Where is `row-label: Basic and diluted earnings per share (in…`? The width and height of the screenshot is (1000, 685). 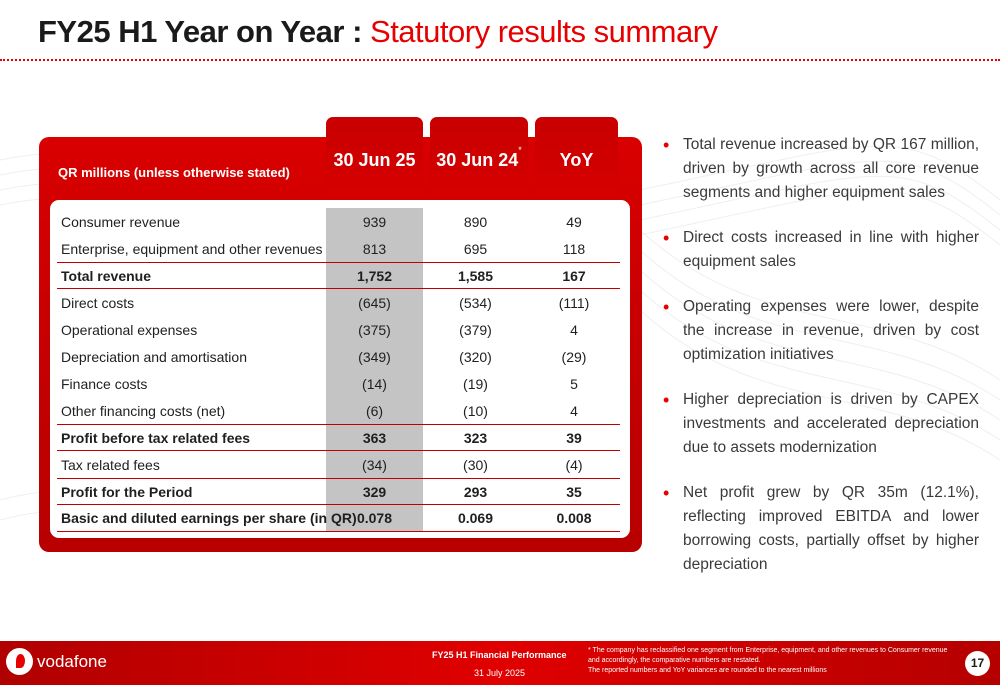
row-label: Basic and diluted earnings per share (in… is located at coordinates (209, 518).